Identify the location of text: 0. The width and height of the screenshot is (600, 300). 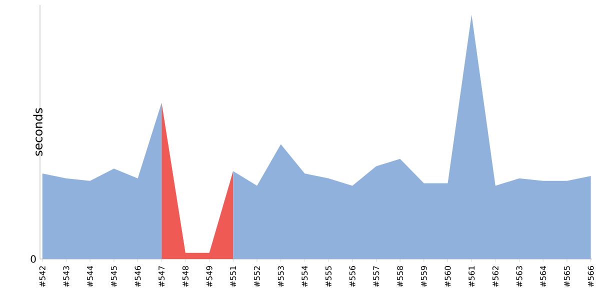
(33, 259).